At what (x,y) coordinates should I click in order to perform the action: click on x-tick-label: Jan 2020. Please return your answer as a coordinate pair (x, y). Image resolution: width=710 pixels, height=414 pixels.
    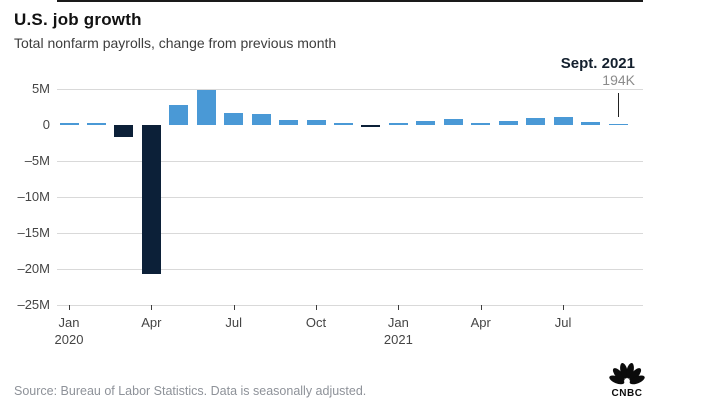
    Looking at the image, I should click on (69, 331).